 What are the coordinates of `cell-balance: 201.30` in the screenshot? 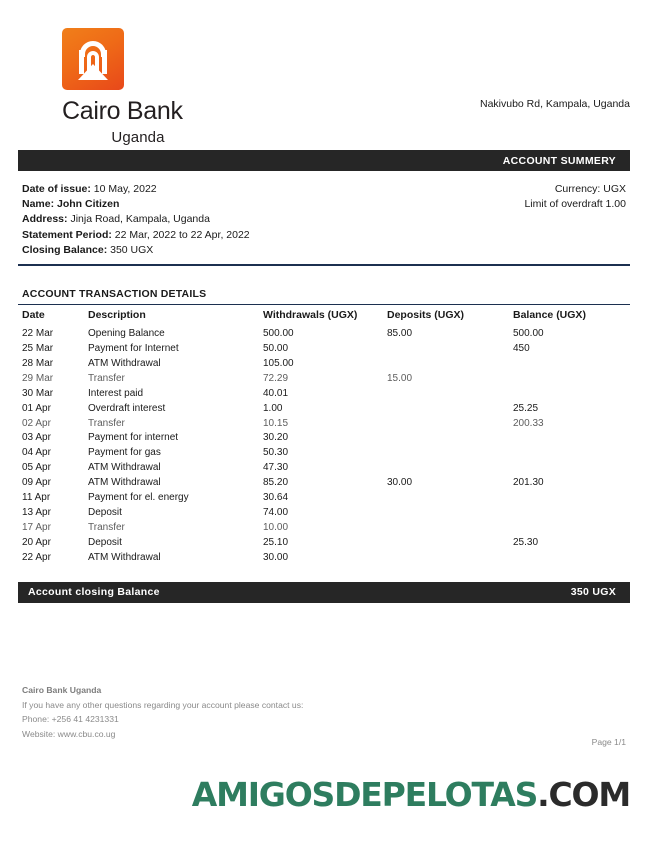 It's located at (528, 483).